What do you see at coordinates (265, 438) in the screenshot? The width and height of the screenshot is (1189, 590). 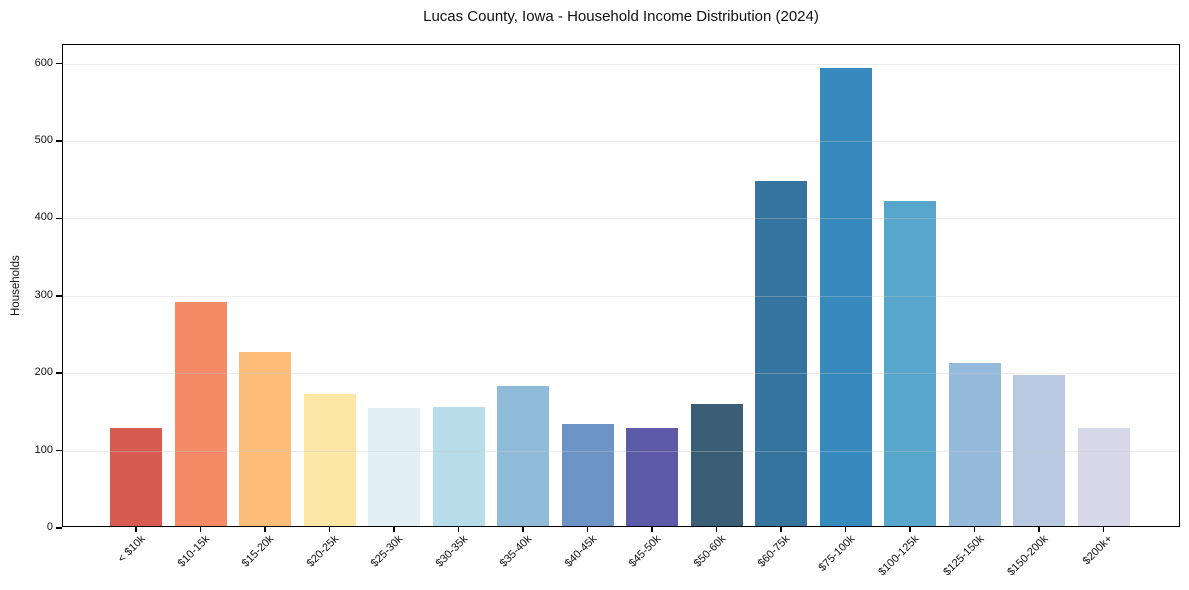 I see `bar-$15-20k` at bounding box center [265, 438].